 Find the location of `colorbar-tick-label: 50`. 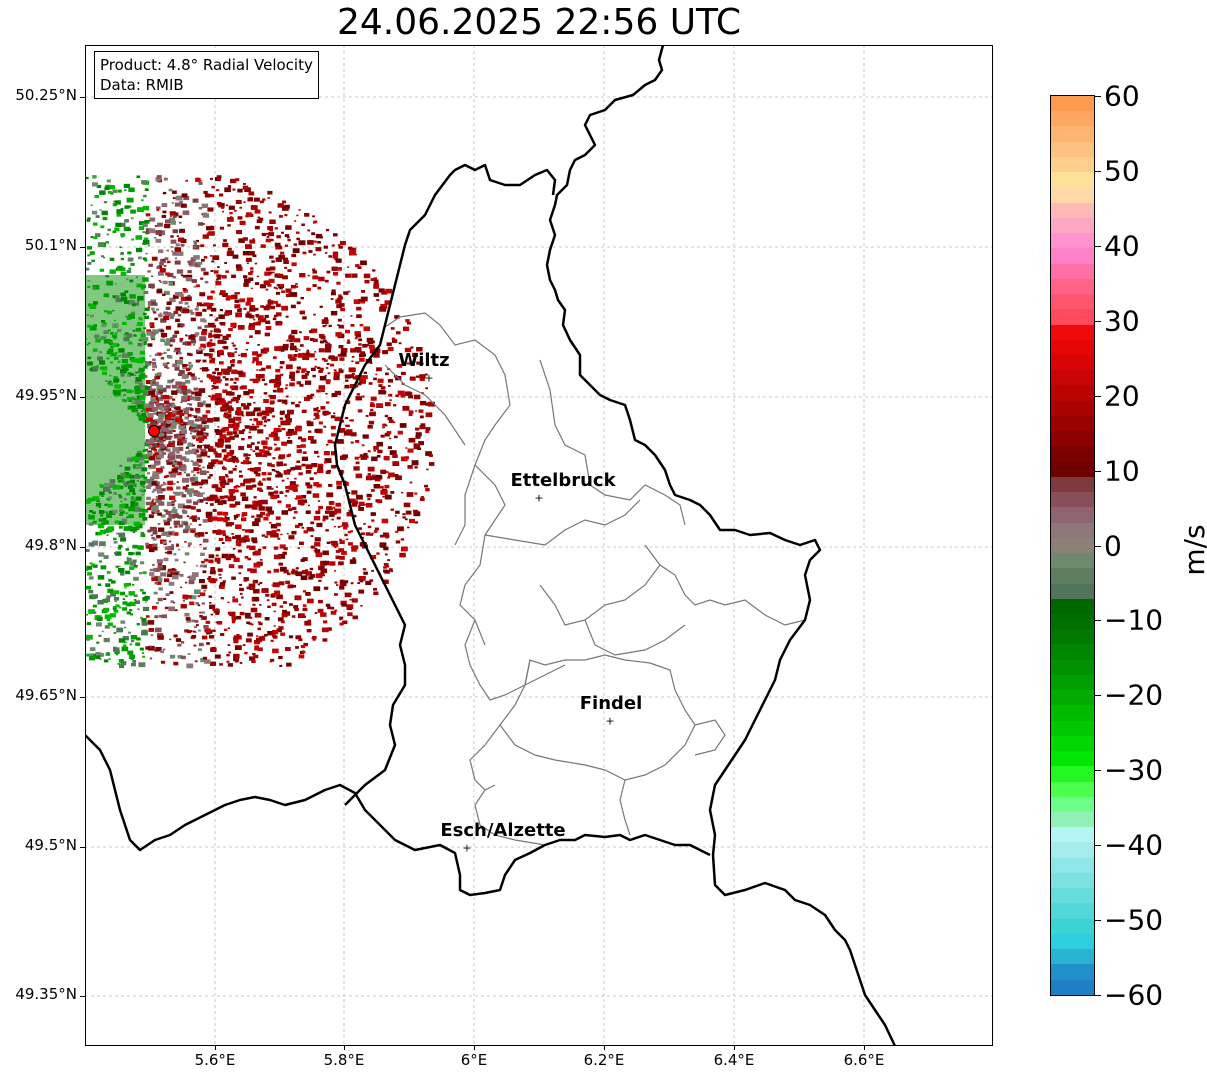

colorbar-tick-label: 50 is located at coordinates (1122, 171).